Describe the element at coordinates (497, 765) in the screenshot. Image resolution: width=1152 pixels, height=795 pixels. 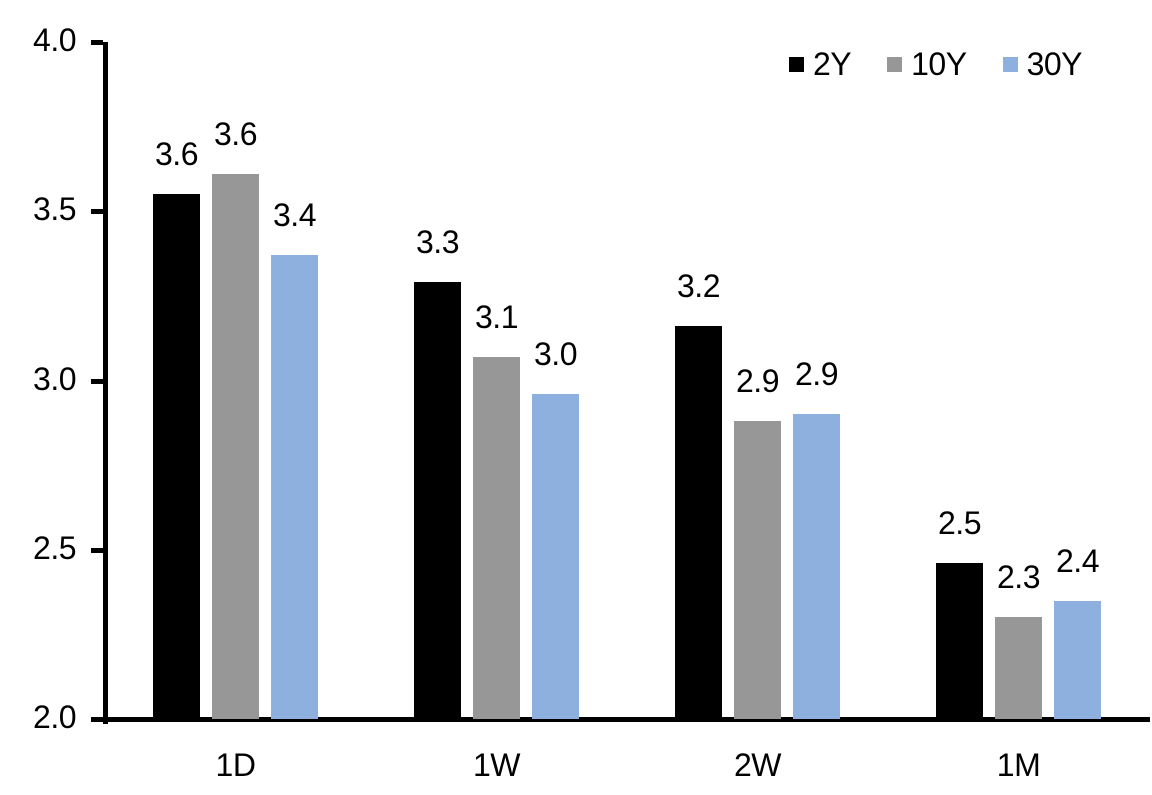
I see `x-label-1w: 1W` at that location.